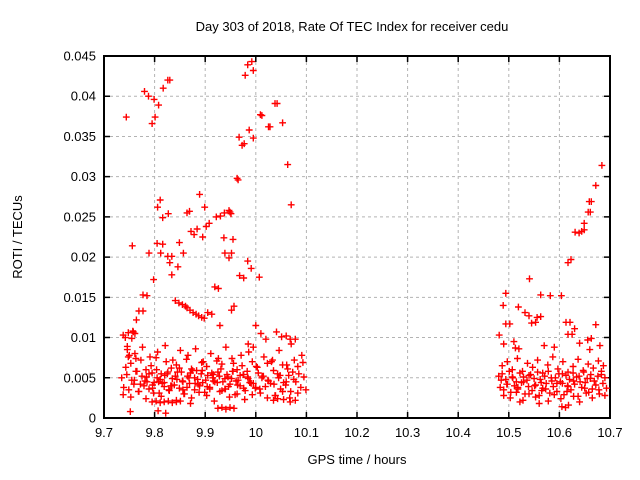 This screenshot has width=640, height=480. Describe the element at coordinates (458, 432) in the screenshot. I see `x-tick-label: 10.4` at that location.